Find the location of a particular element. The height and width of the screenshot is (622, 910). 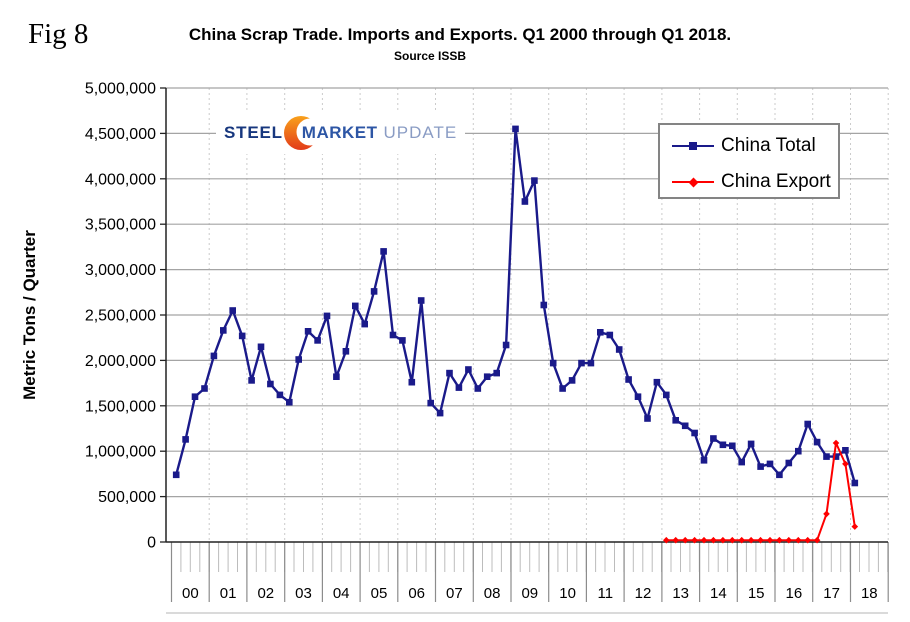

logo-crescent-icon is located at coordinates (303, 133).